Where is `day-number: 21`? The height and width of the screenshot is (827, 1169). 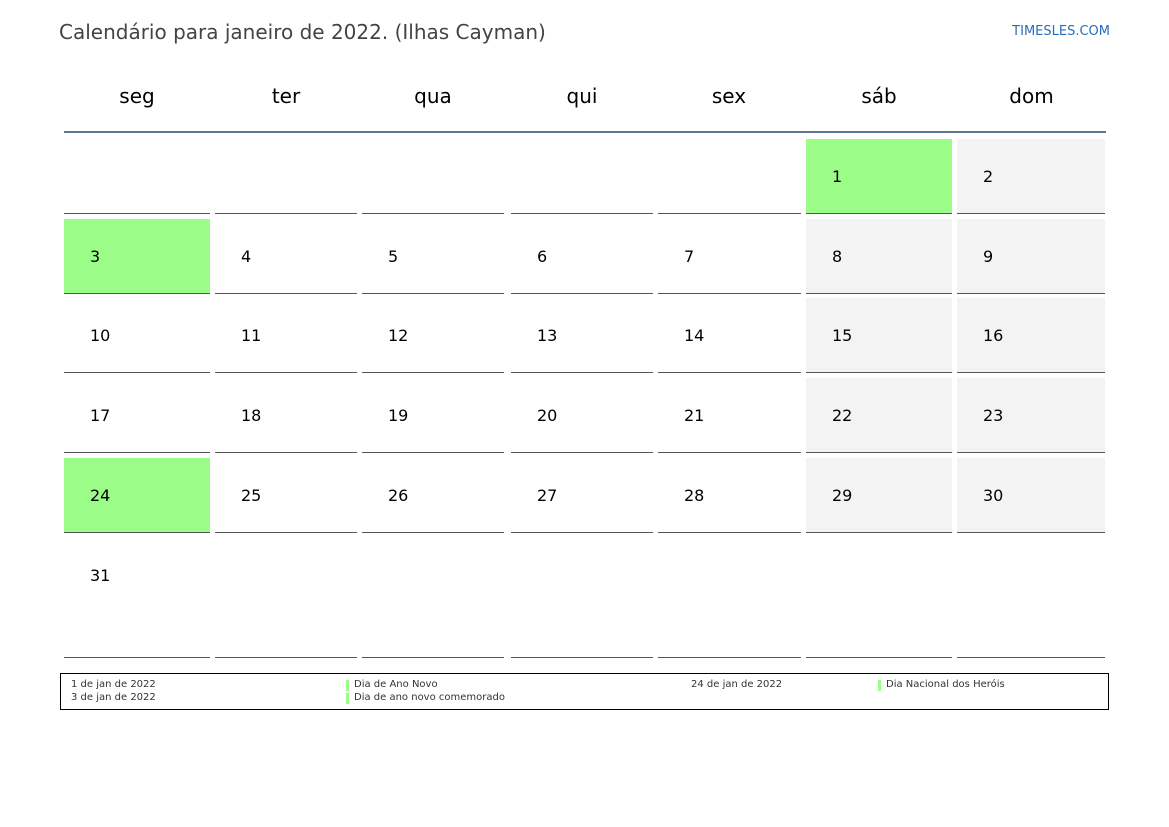
day-number: 21 is located at coordinates (694, 415).